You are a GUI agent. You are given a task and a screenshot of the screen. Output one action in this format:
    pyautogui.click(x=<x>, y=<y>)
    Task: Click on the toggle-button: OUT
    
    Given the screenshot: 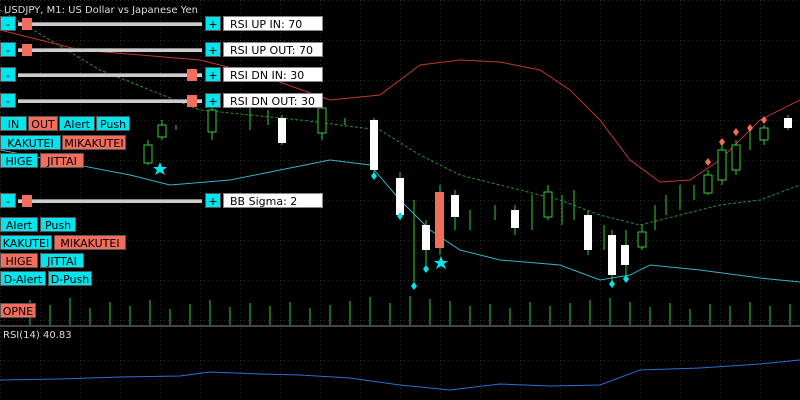 What is the action you would take?
    pyautogui.click(x=43, y=123)
    